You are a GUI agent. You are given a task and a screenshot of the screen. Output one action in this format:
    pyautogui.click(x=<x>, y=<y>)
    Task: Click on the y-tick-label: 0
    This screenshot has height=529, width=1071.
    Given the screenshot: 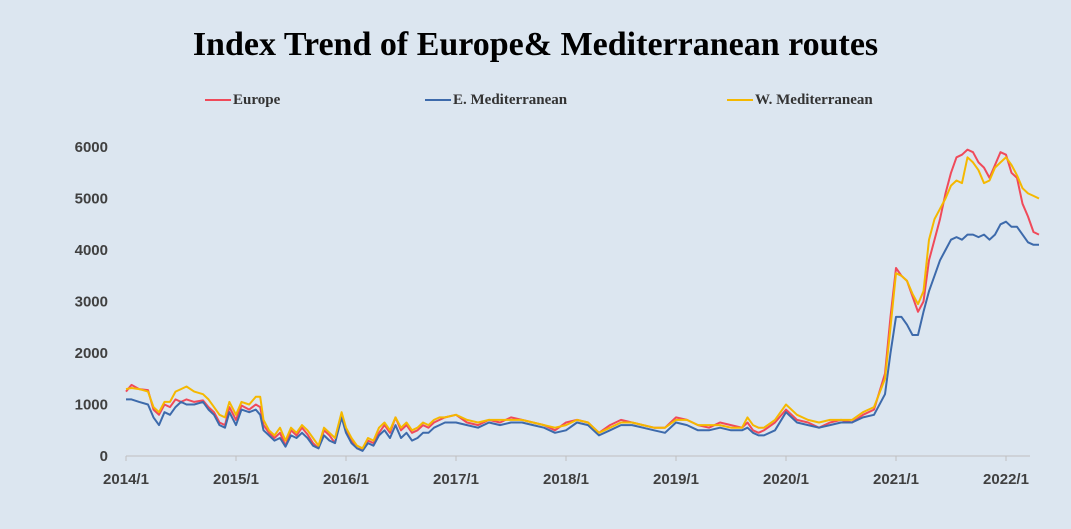 What is the action you would take?
    pyautogui.click(x=104, y=456)
    